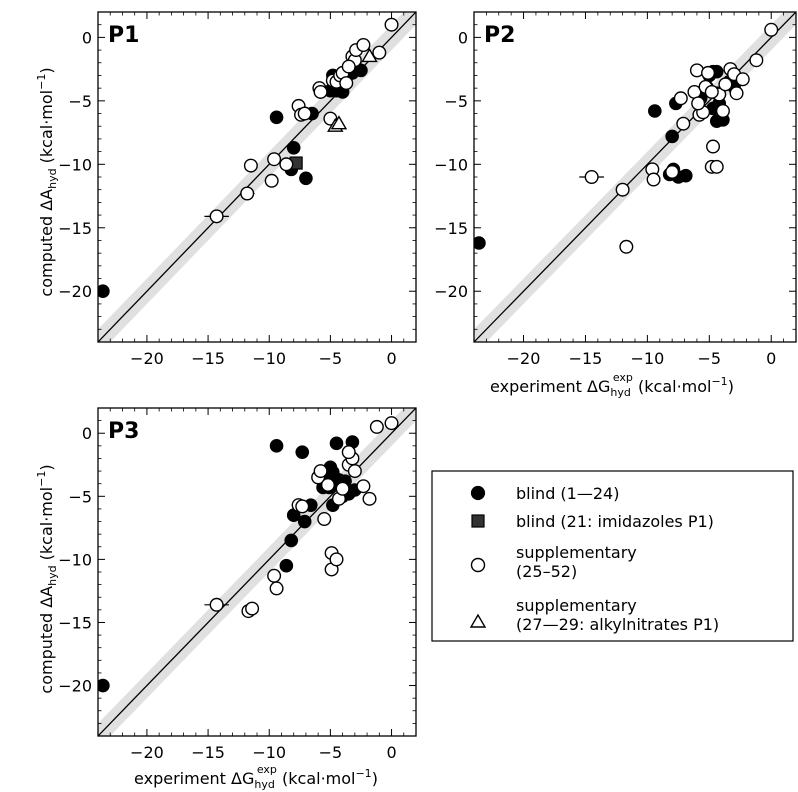 The image size is (798, 792). I want to click on legend-label-supplementary-1: supplementary, so click(576, 552).